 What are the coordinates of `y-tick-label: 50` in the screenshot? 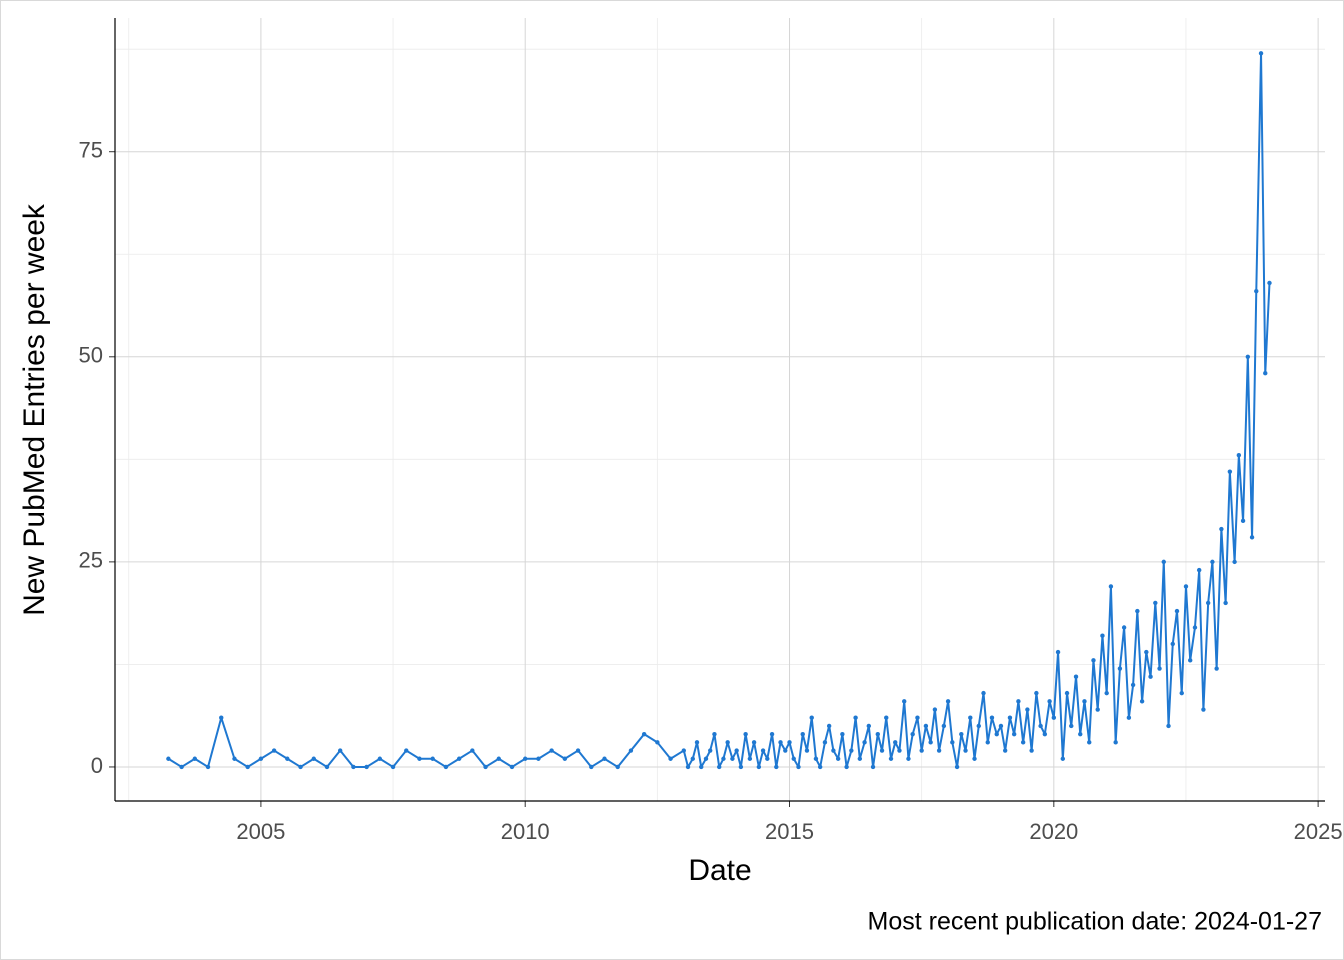 It's located at (91, 355).